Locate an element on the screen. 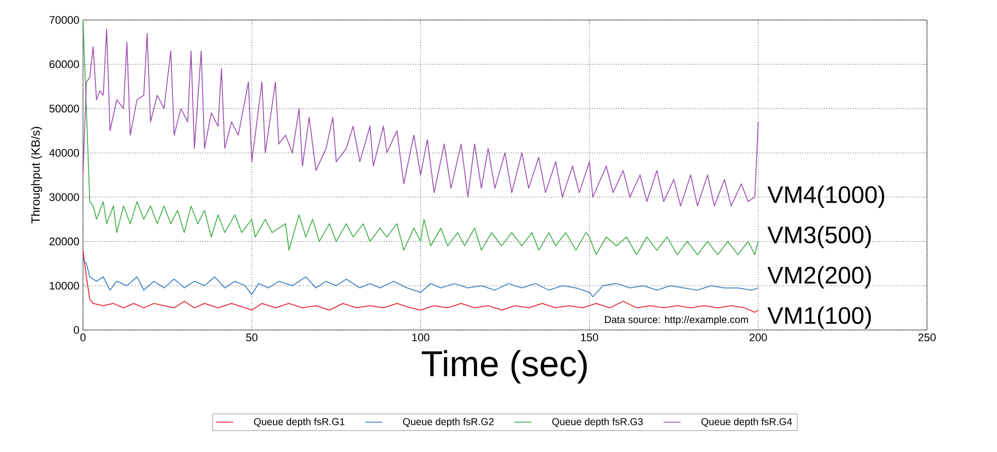  legend-label: Queue depth fsR.G4 is located at coordinates (746, 423).